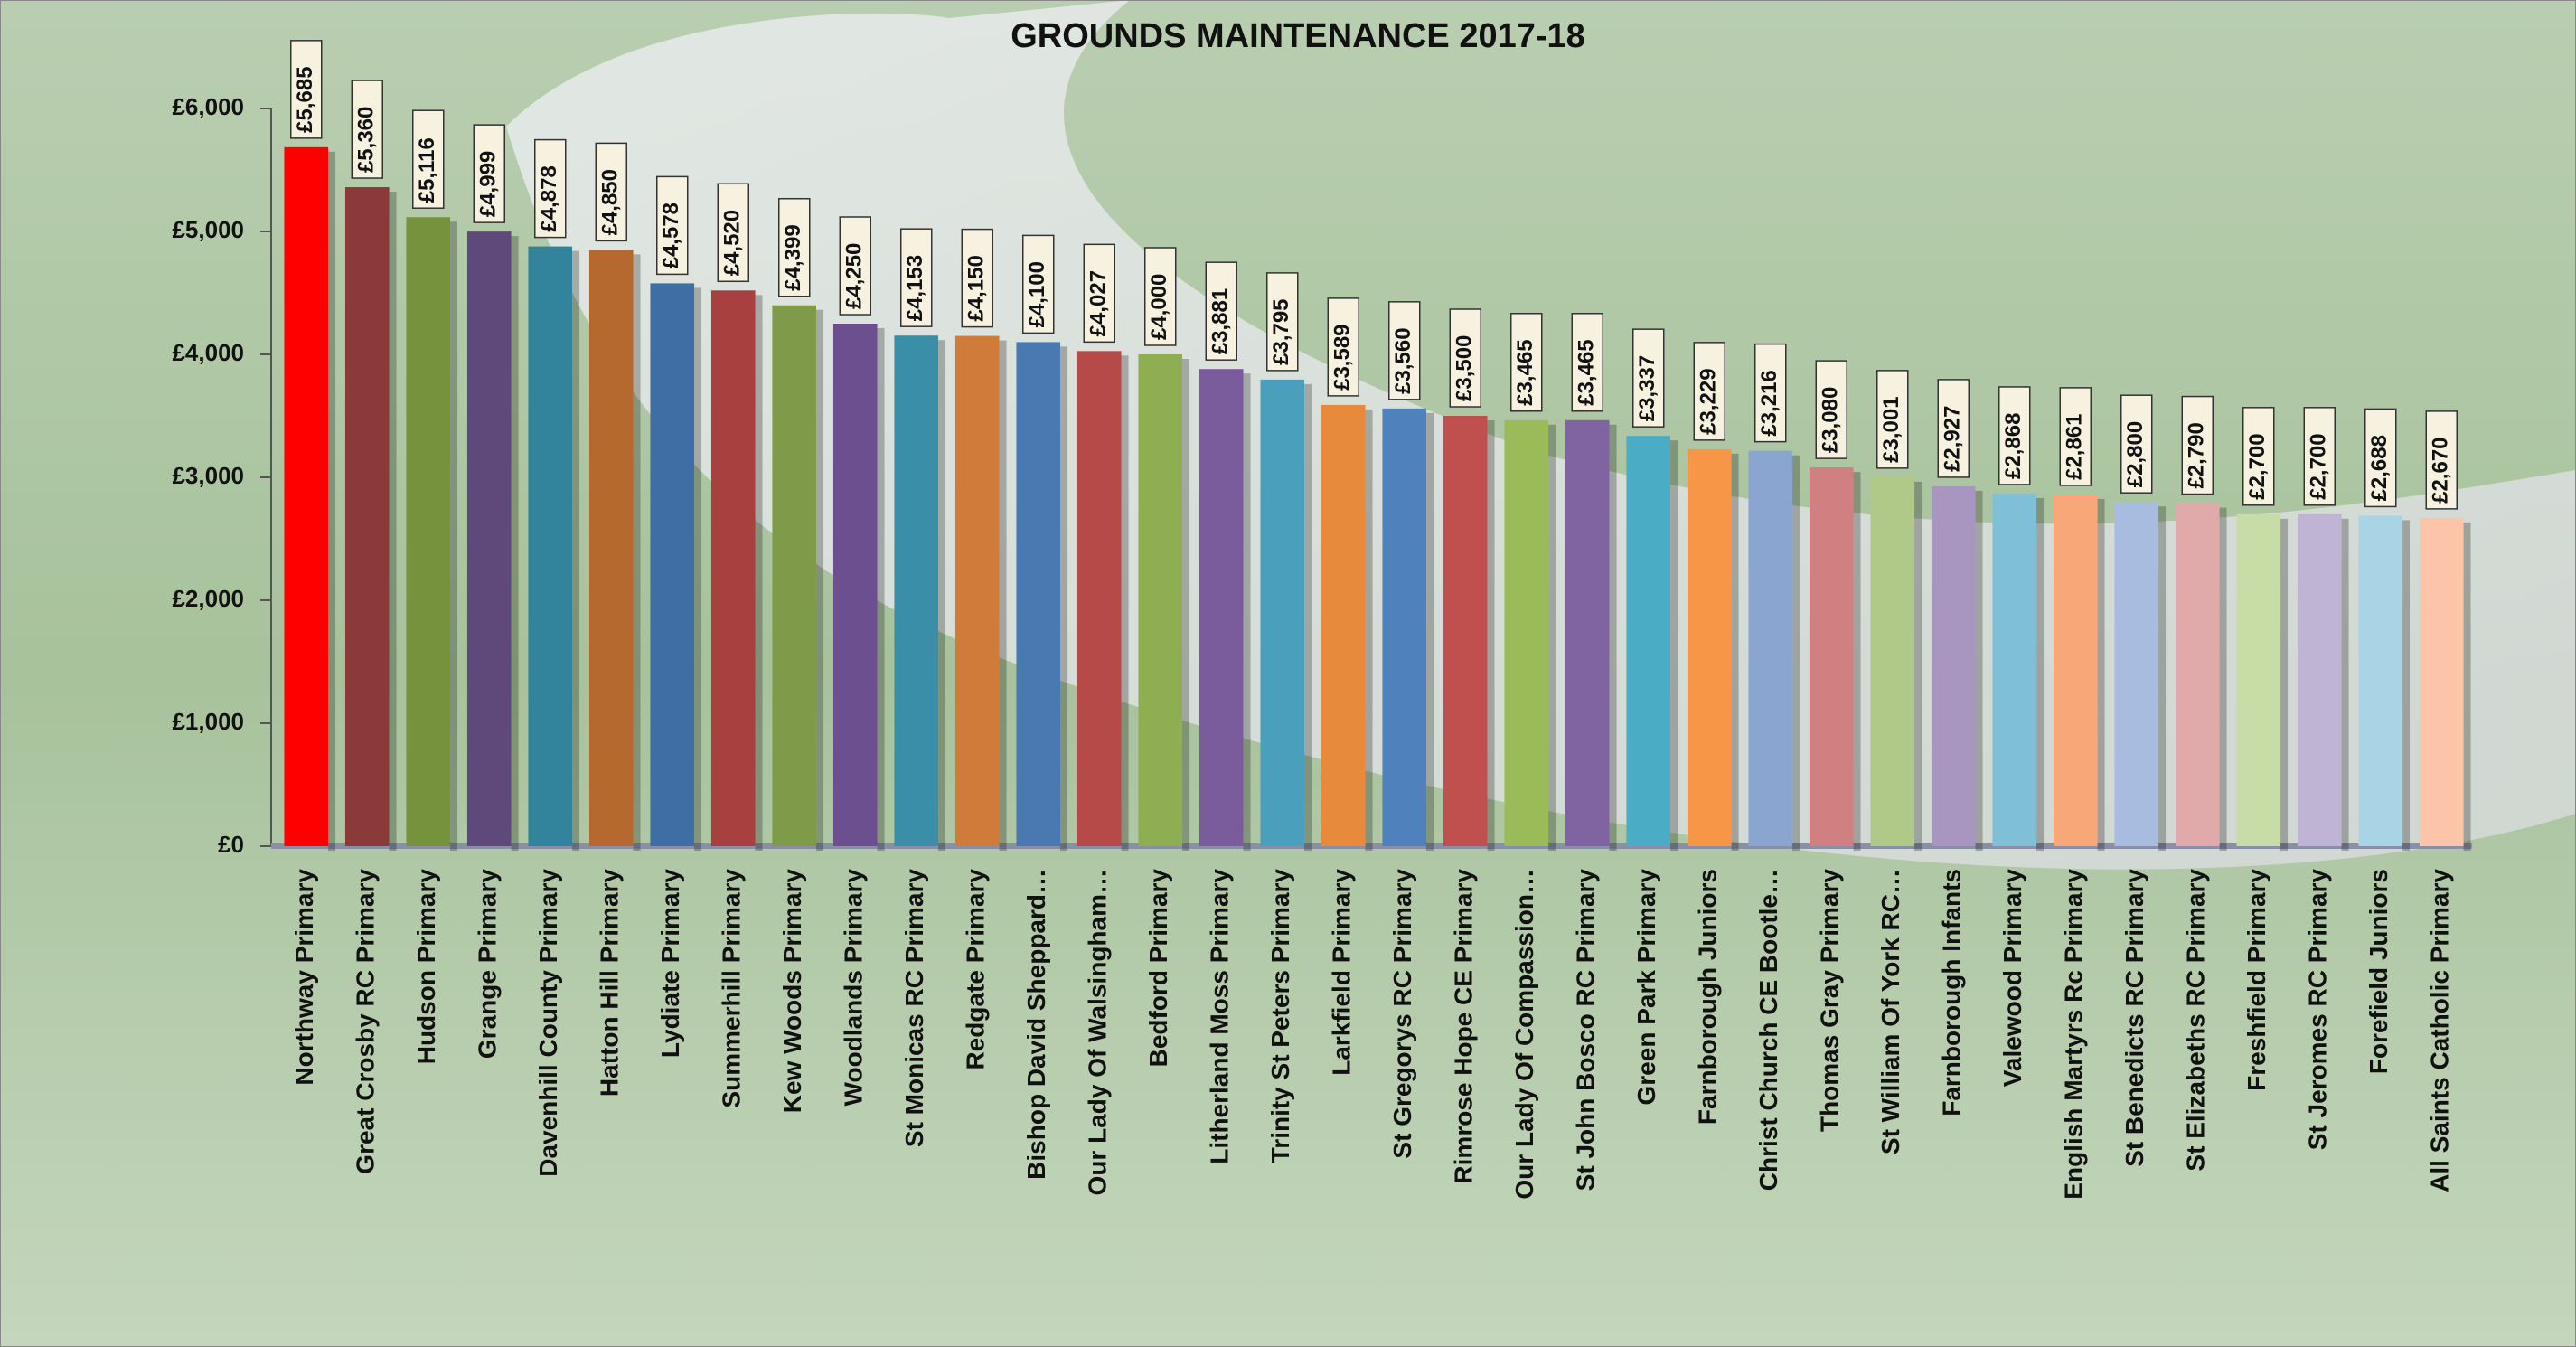 This screenshot has height=1347, width=2576. What do you see at coordinates (2075, 446) in the screenshot?
I see `value-label: £2,861` at bounding box center [2075, 446].